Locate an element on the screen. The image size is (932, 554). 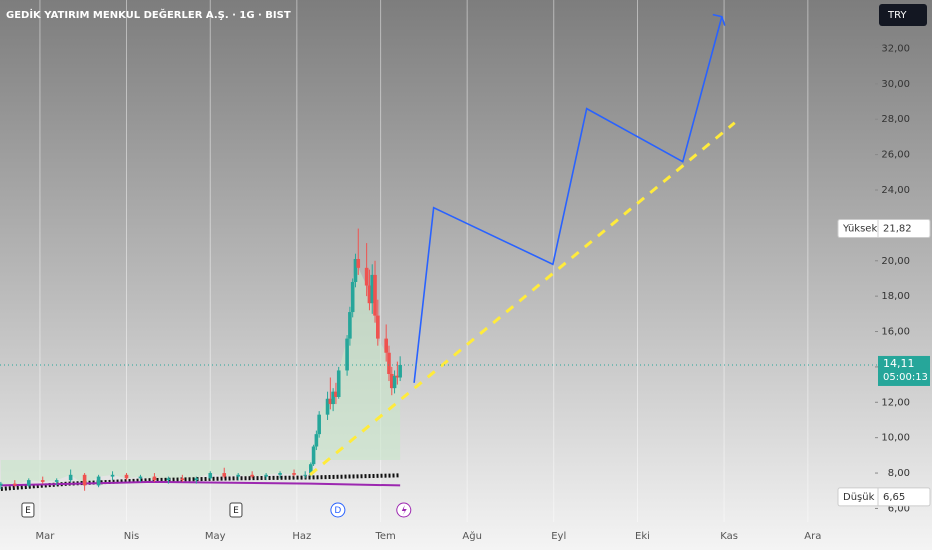
x-tick-label: Nis is located at coordinates (131, 536).